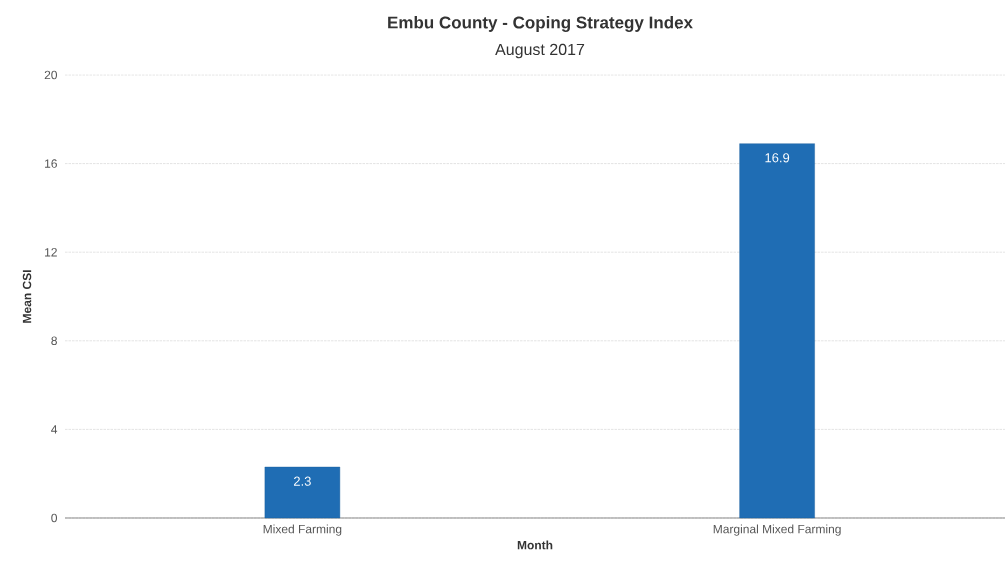 The width and height of the screenshot is (1005, 567). Describe the element at coordinates (54, 341) in the screenshot. I see `y-tick-label: 8` at that location.